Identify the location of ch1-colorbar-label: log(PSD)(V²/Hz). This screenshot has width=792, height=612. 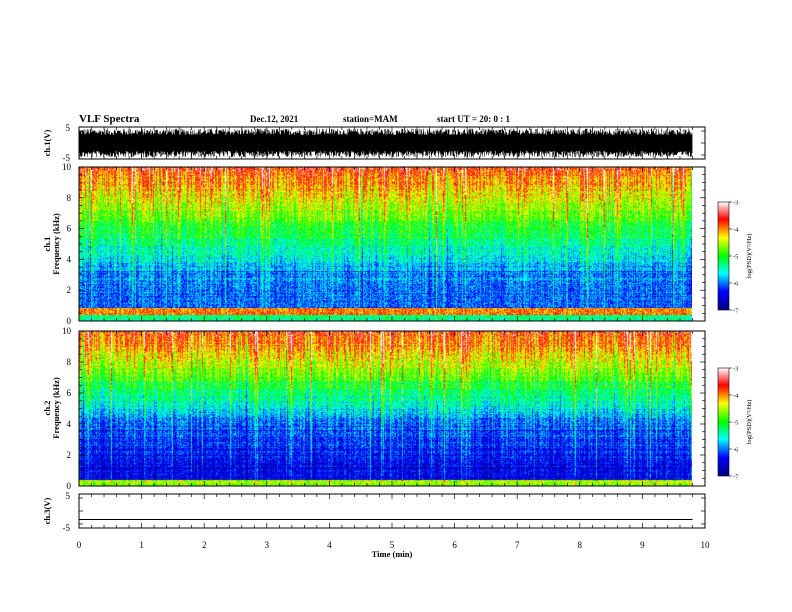
(749, 256).